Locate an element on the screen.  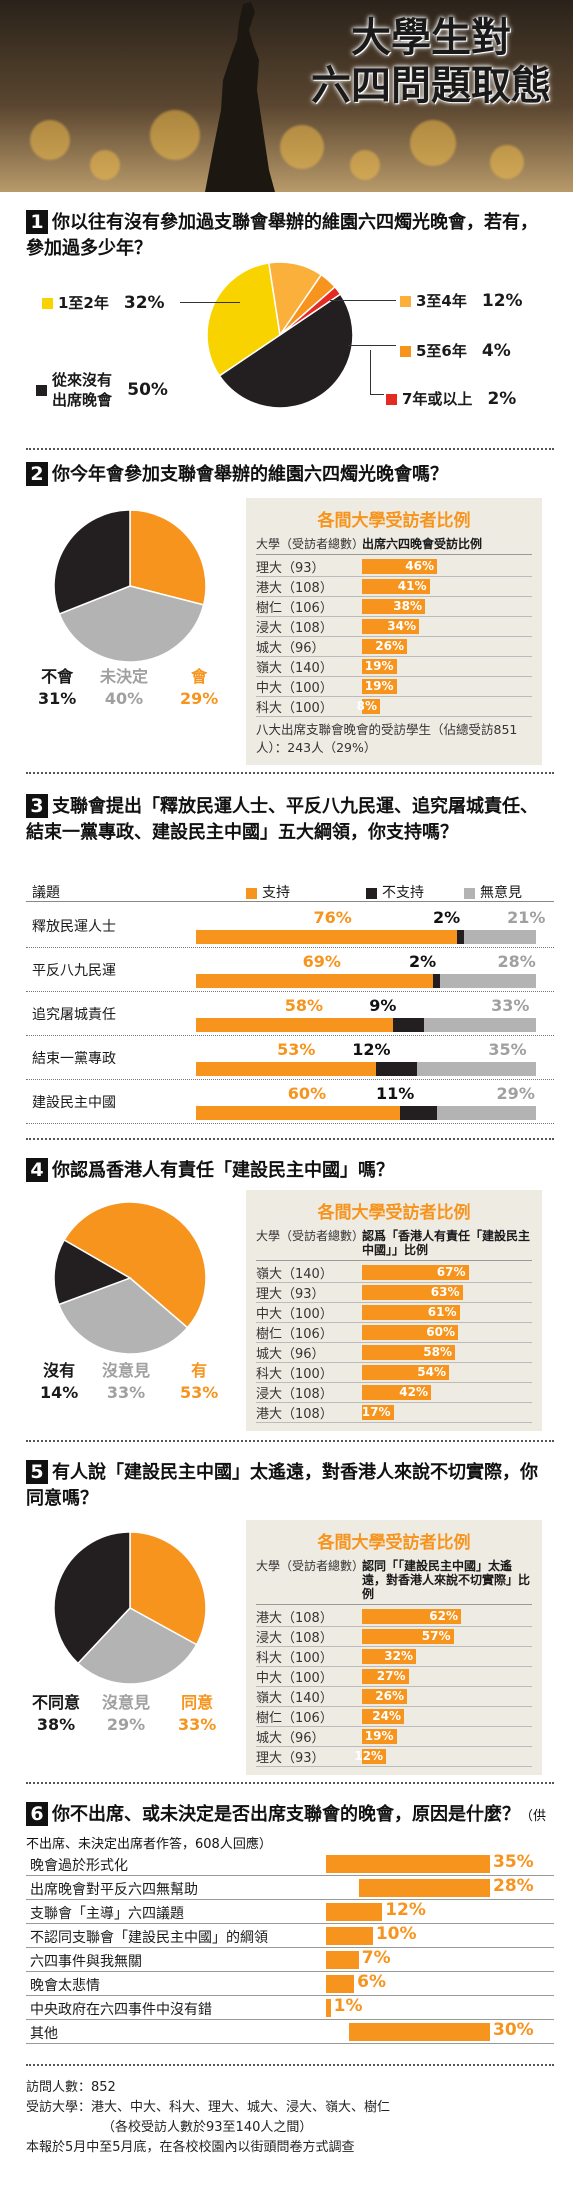
q3-bar-value: 35% is located at coordinates (507, 1049).